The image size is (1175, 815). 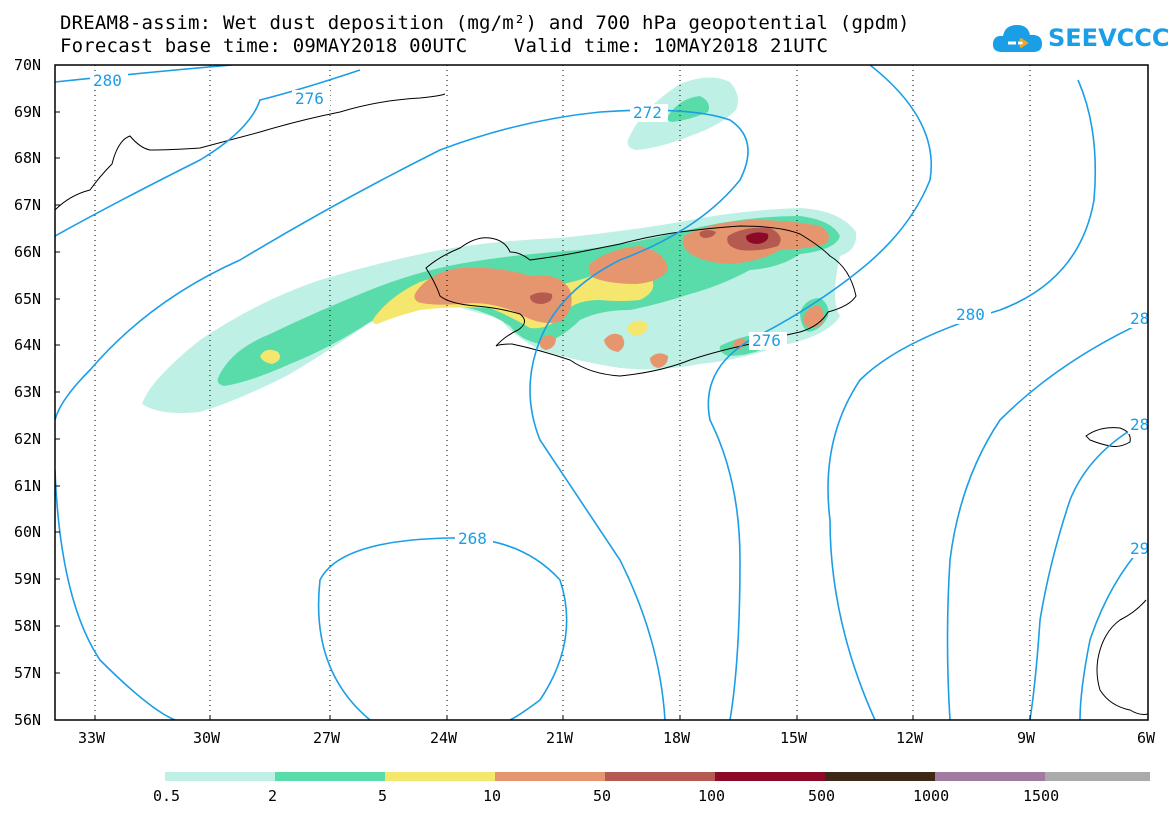 I want to click on colorbar-label: 5, so click(x=382, y=796).